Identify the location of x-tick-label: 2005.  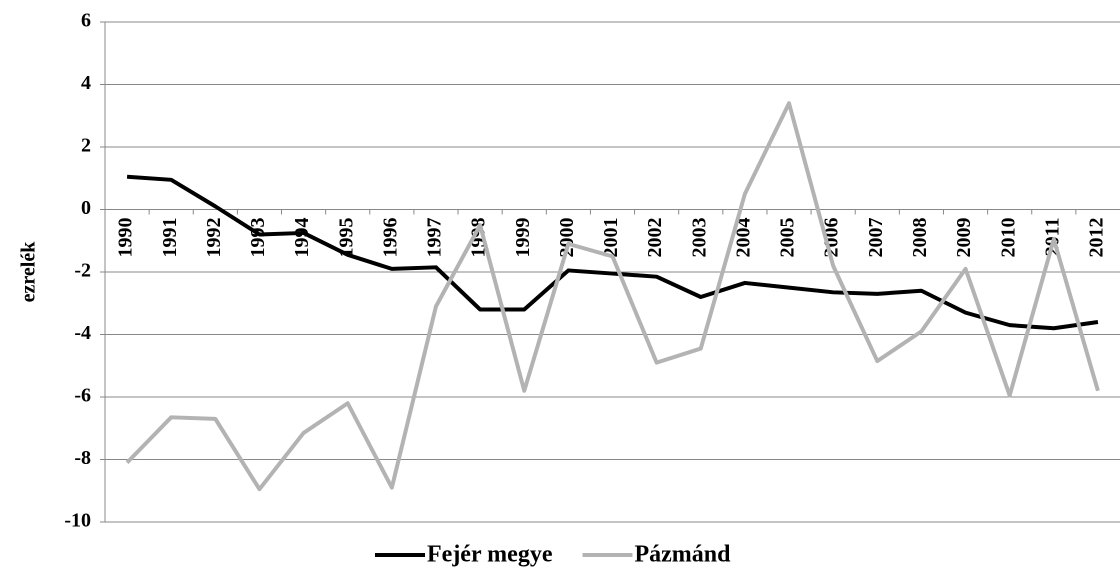
(788, 238).